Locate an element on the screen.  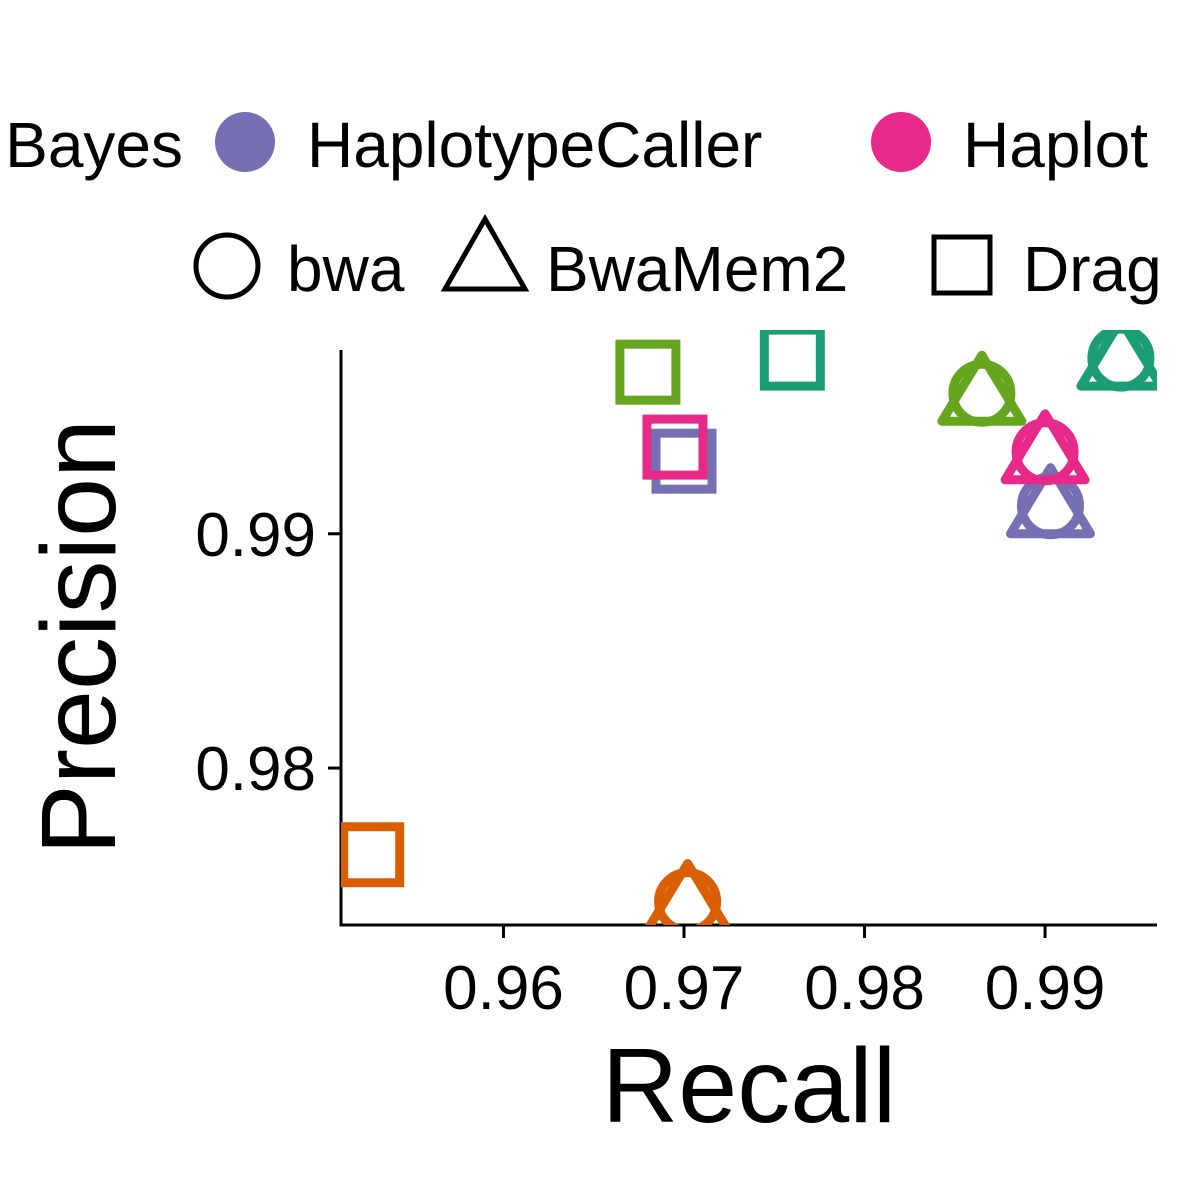
legend-color-swatch-haplotypecaller is located at coordinates (245, 142).